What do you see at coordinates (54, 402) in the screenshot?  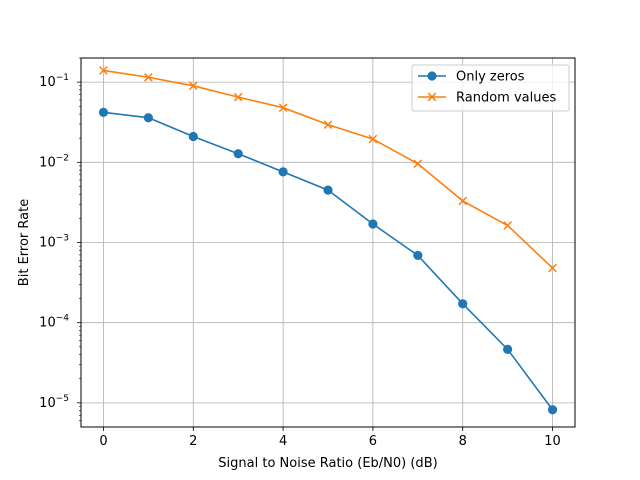 I see `y-tick-label: 10⁻⁵` at bounding box center [54, 402].